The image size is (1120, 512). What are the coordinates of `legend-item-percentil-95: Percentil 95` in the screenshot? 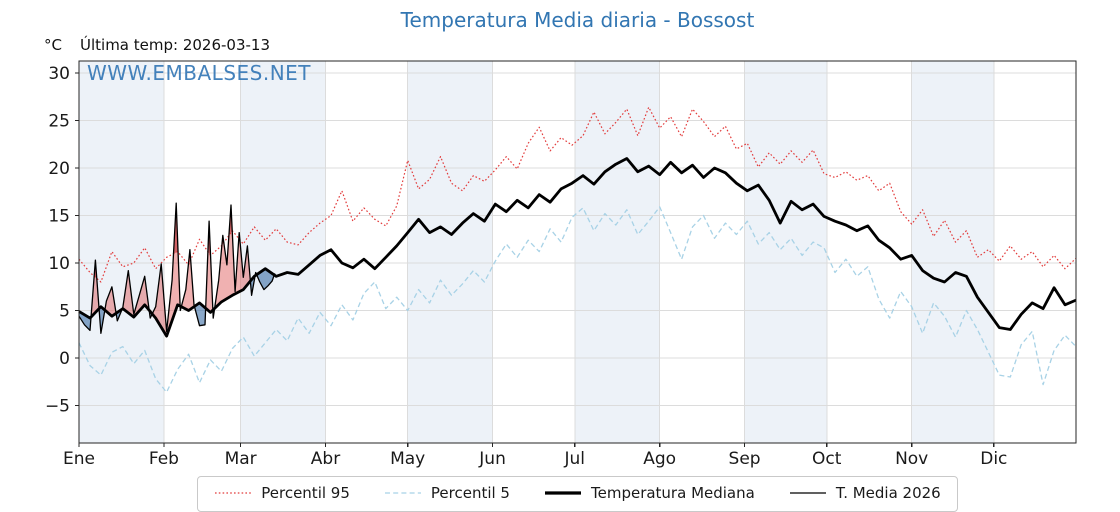 It's located at (282, 493).